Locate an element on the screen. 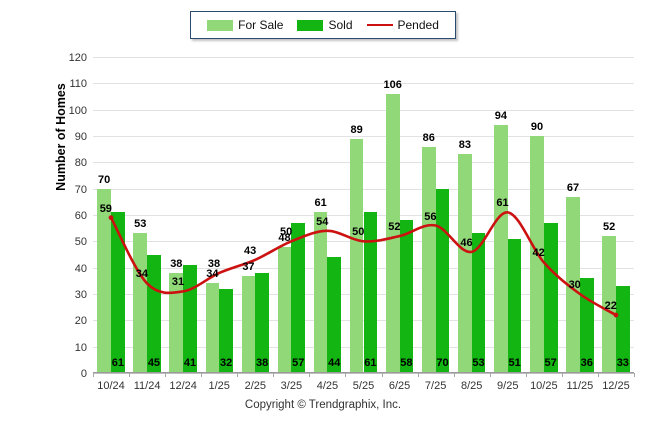  data-label-for-sale: 34 is located at coordinates (212, 274).